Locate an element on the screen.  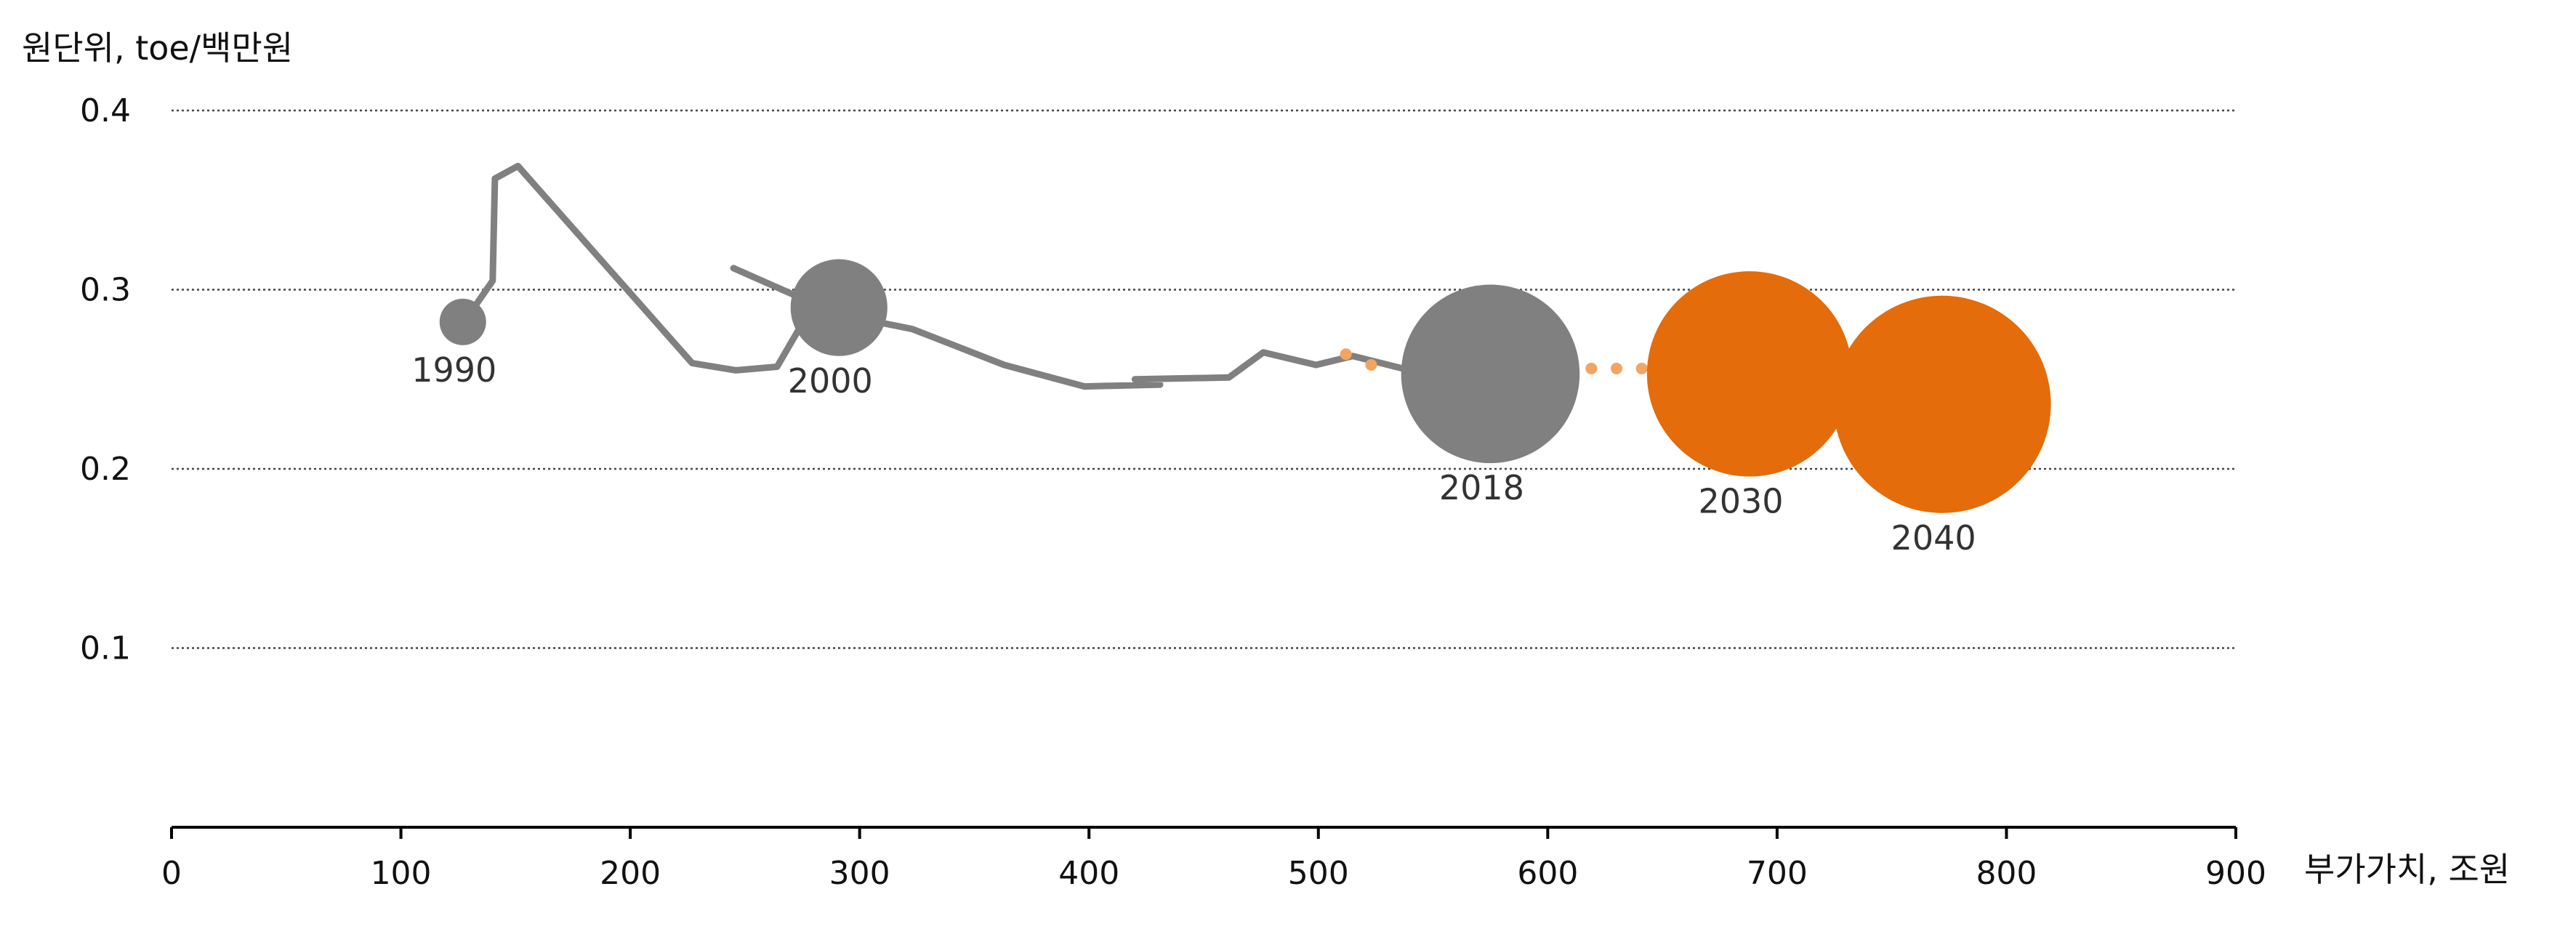
bubble-2018 is located at coordinates (1490, 374).